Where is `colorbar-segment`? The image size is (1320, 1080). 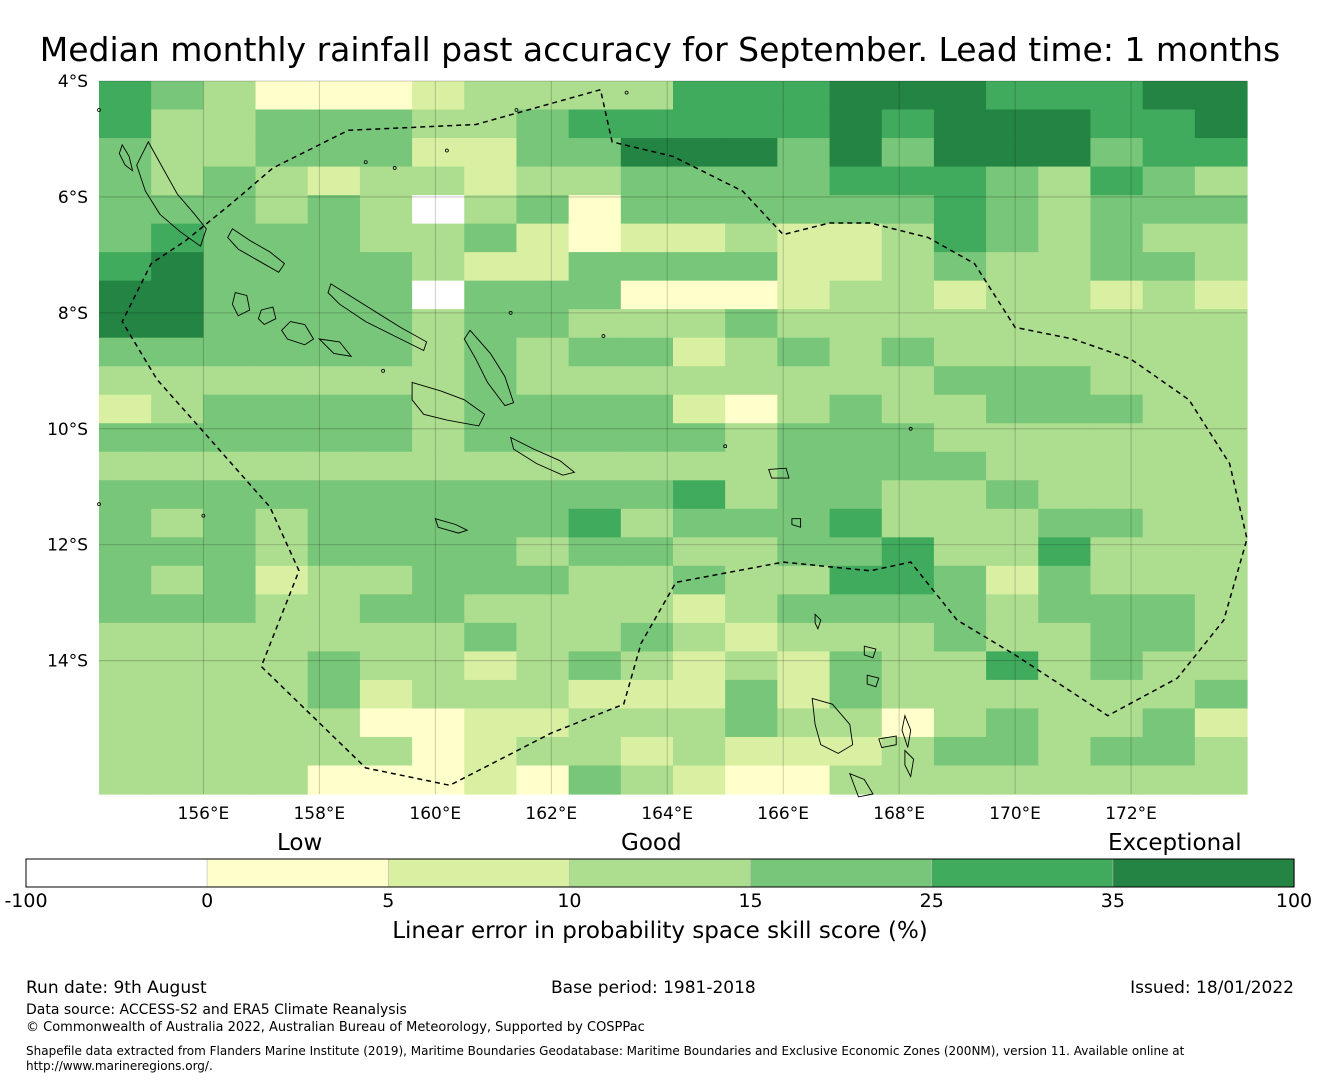 colorbar-segment is located at coordinates (1203, 873).